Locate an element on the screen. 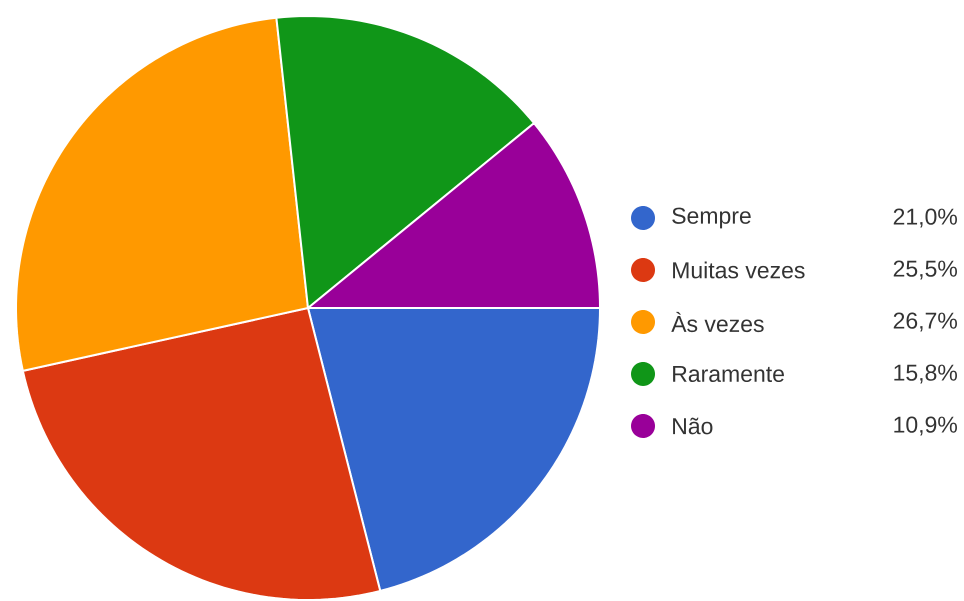 The height and width of the screenshot is (601, 964). legend-label: Muitas vezes is located at coordinates (739, 270).